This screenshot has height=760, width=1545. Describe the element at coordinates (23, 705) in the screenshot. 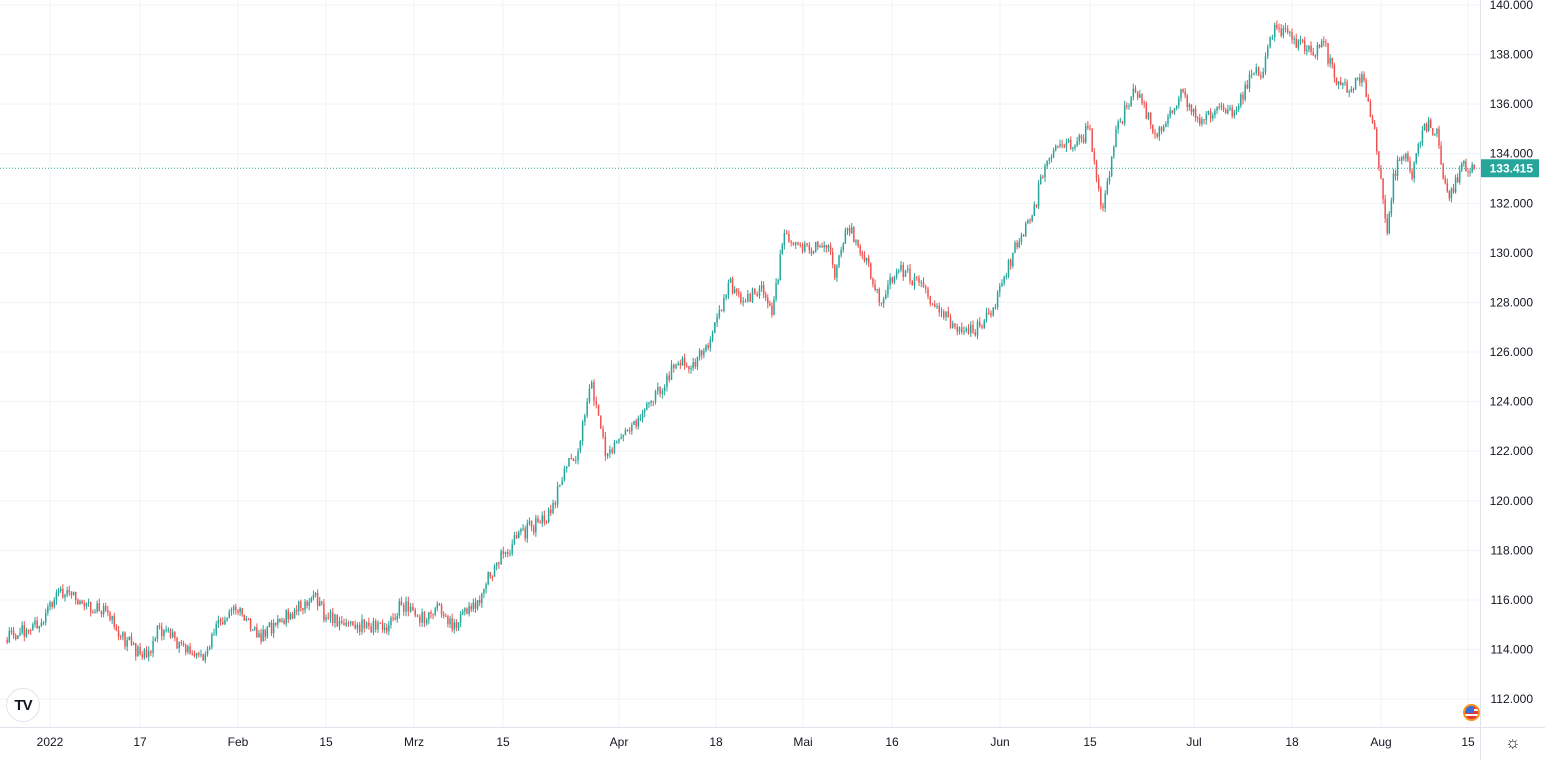

I see `tradingview-logo: TV` at that location.